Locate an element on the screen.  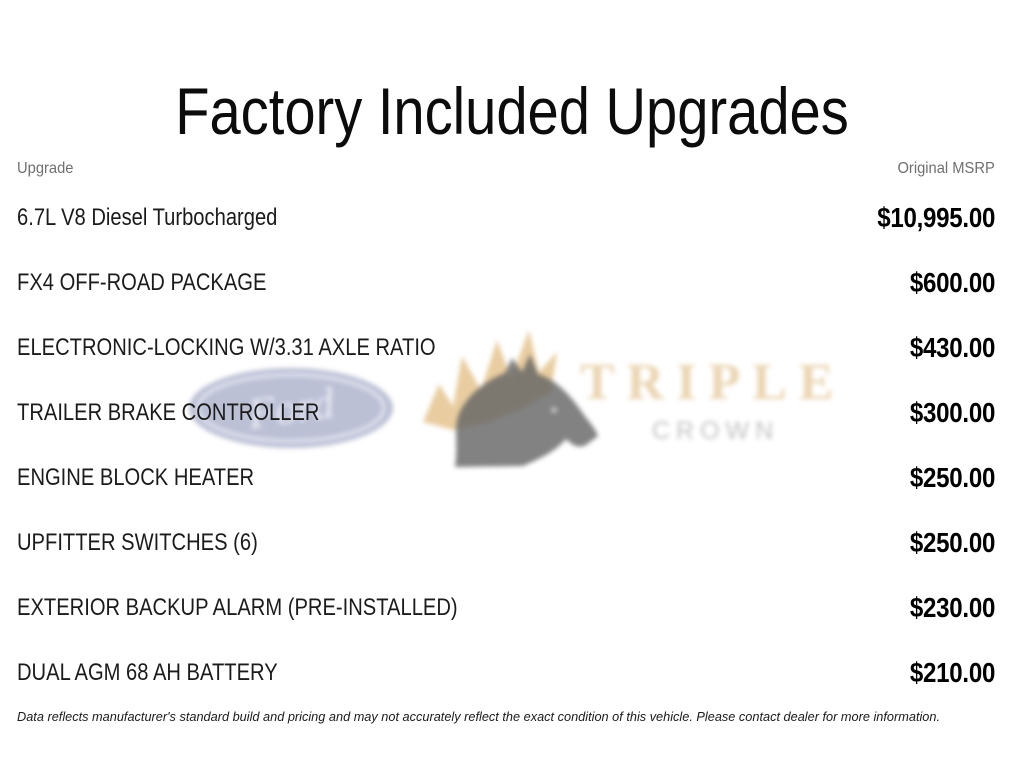
upgrade-row: 6.7L V8 Diesel Turbocharged $10,995.00 is located at coordinates (506, 217).